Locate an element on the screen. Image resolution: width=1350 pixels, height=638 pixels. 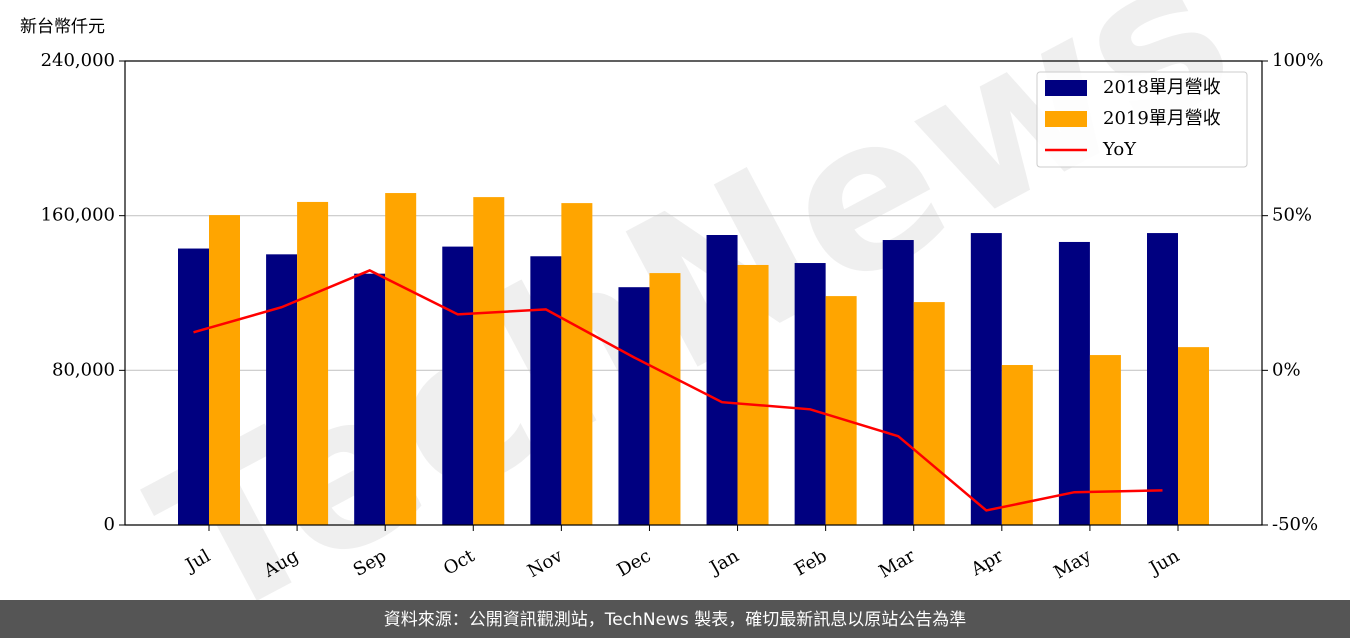
y2-tick-label: 50% is located at coordinates (1292, 215).